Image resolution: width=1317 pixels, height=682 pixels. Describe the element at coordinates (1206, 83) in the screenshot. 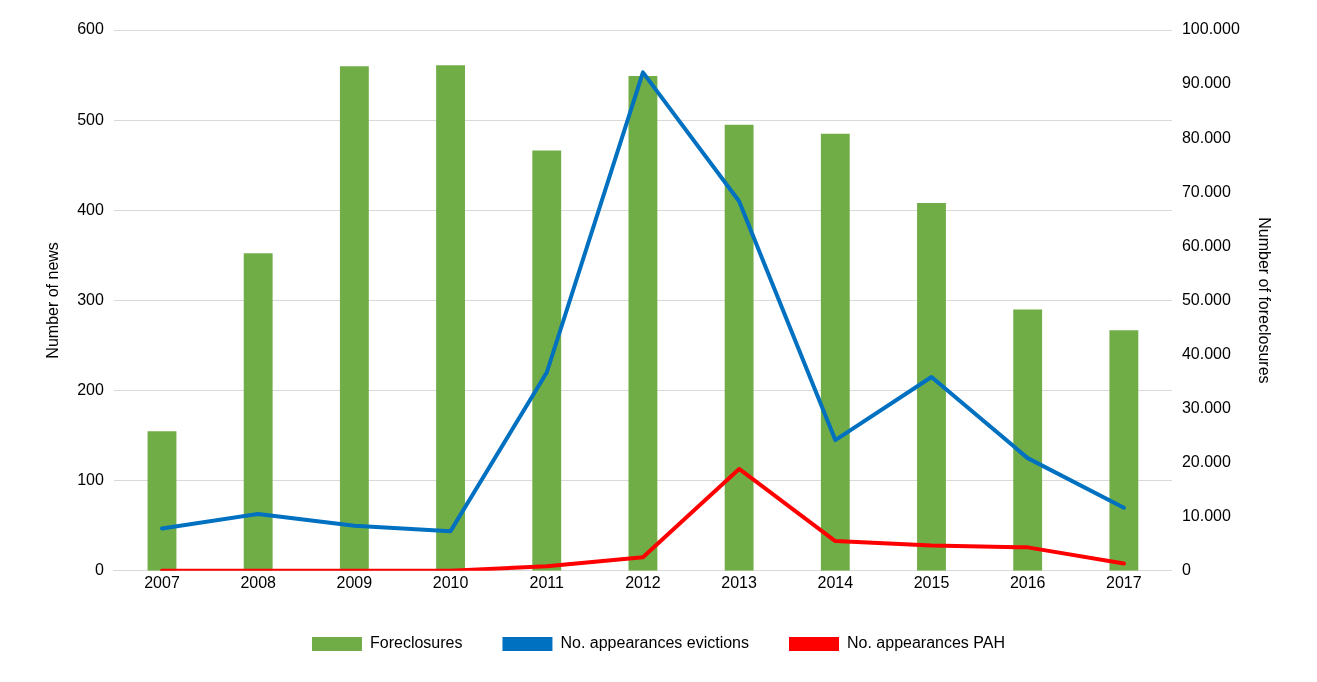

I see `y2-tick-label: 90.000` at that location.